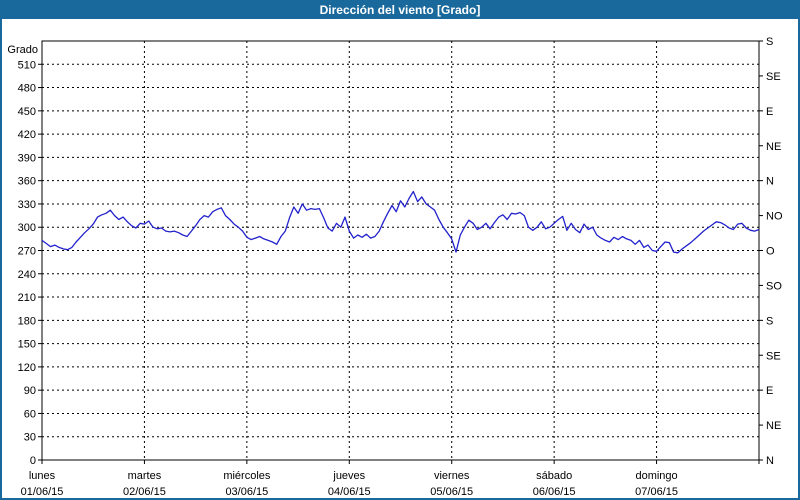 The image size is (800, 500). I want to click on y-axis-tick-label: 120, so click(27, 368).